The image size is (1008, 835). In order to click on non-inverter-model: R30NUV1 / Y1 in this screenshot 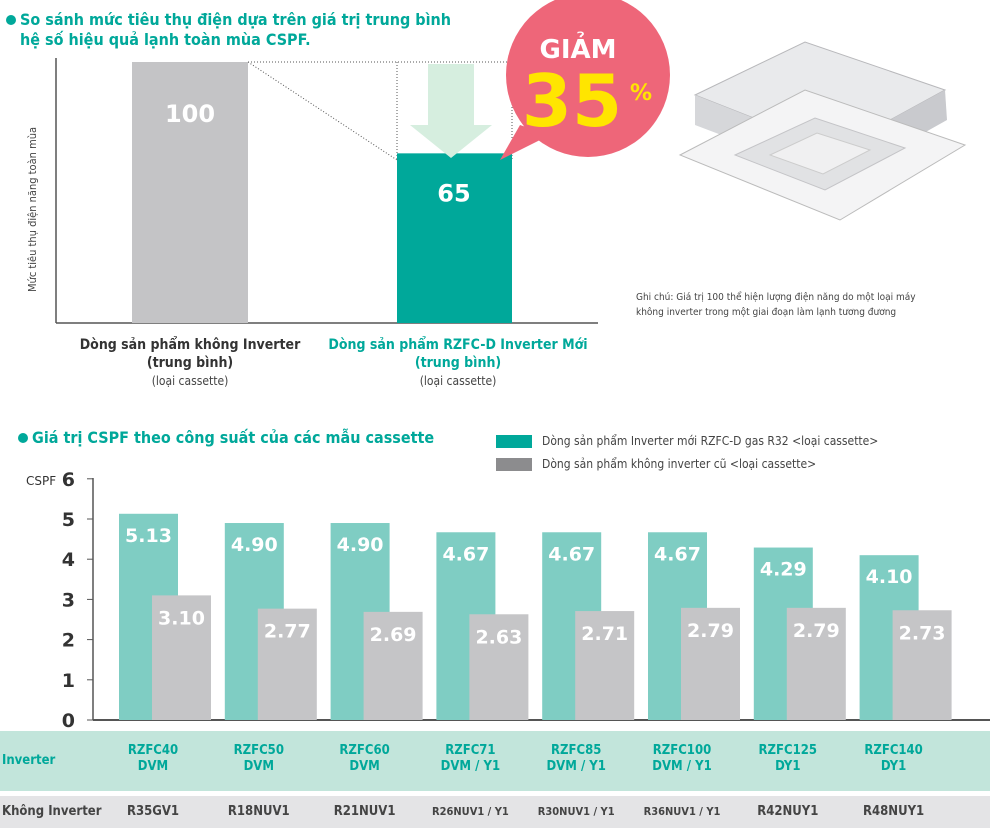, I will do `click(576, 811)`.